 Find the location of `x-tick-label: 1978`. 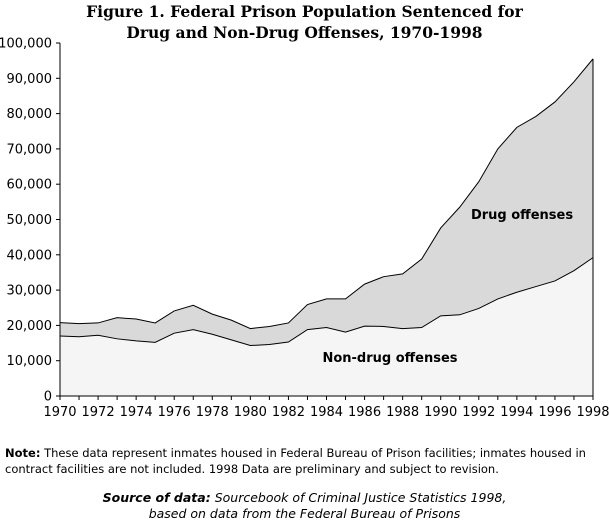

x-tick-label: 1978 is located at coordinates (212, 412).